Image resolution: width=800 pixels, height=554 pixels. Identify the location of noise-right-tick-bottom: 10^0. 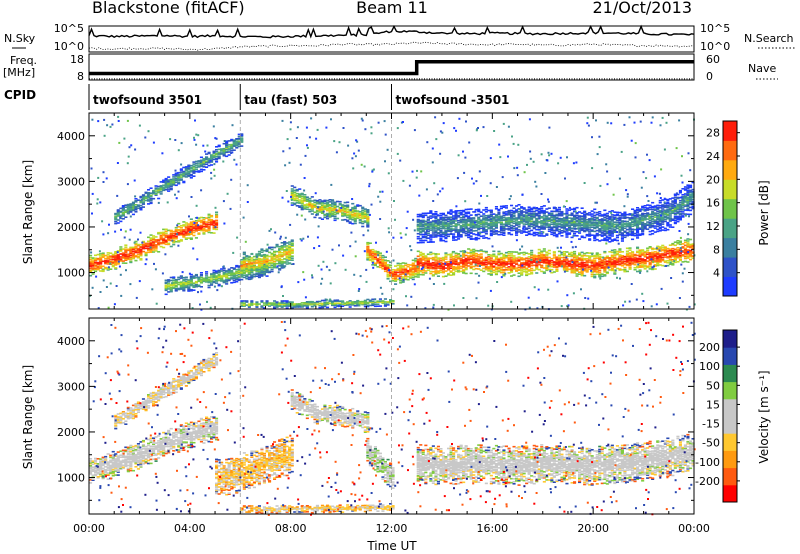
(715, 46).